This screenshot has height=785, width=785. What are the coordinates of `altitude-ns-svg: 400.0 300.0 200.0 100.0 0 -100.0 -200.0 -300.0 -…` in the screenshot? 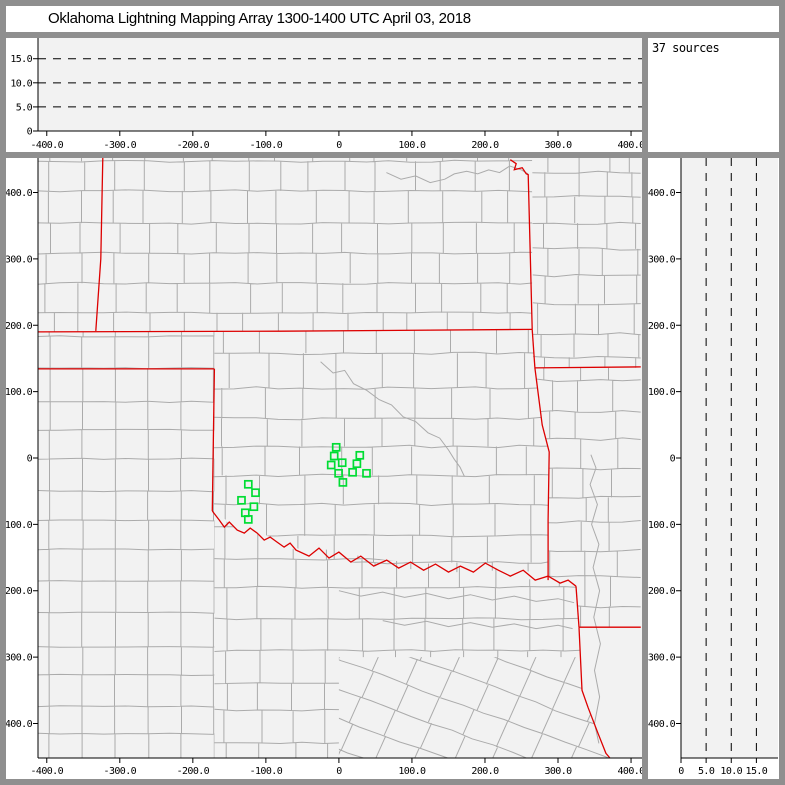 It's located at (713, 467).